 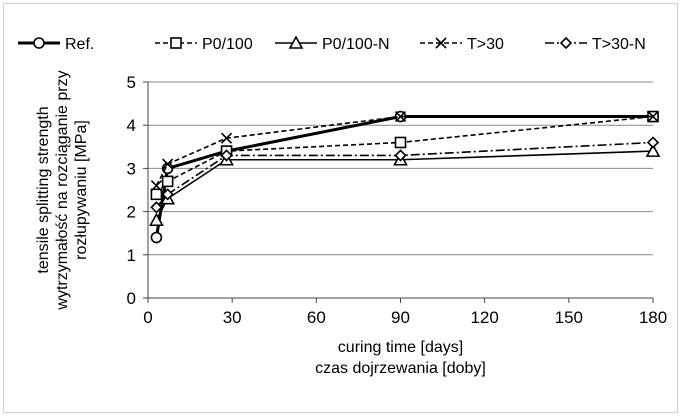 What do you see at coordinates (79, 44) in the screenshot?
I see `legend-label-0: Ref.` at bounding box center [79, 44].